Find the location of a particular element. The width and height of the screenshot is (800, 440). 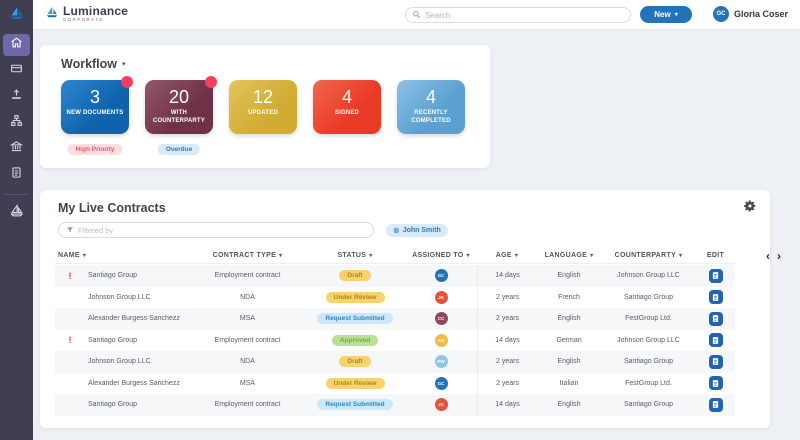

sidebar-item-cards is located at coordinates (16, 71).